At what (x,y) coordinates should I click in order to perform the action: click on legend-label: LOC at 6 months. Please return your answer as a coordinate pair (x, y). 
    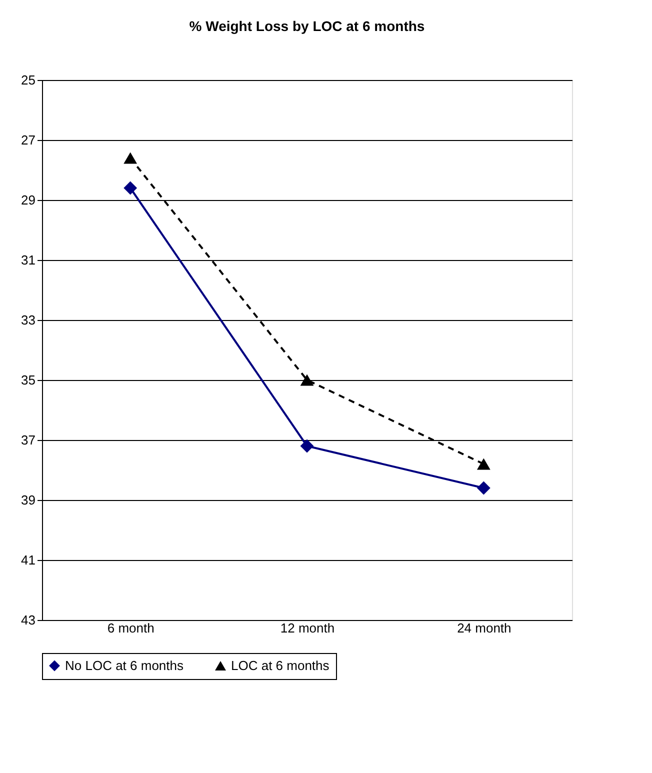
    Looking at the image, I should click on (280, 665).